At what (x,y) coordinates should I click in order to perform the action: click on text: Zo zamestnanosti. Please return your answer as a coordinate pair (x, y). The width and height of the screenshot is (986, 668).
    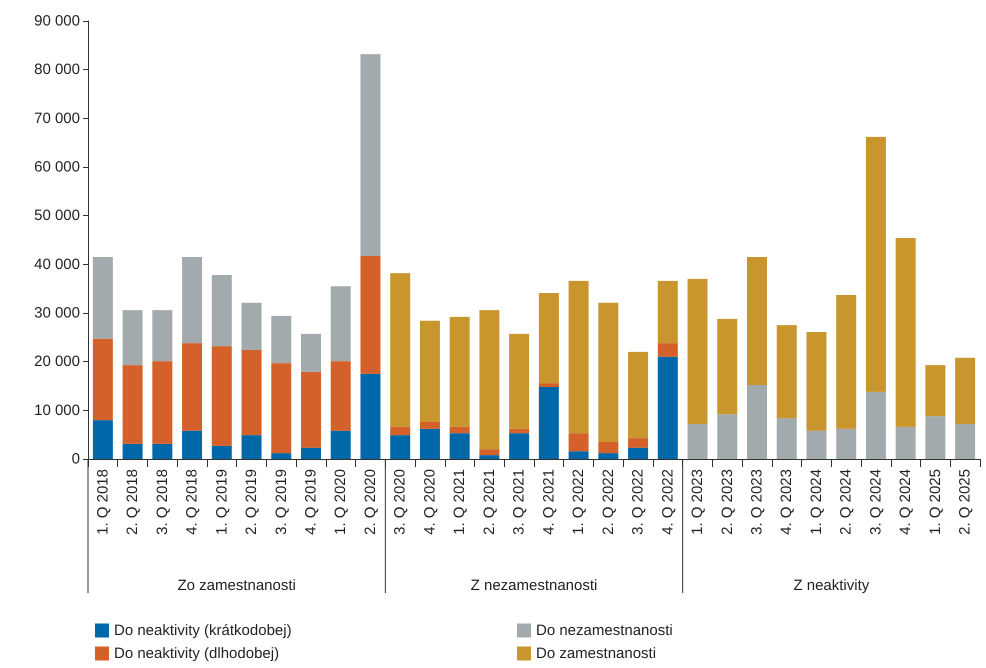
    Looking at the image, I should click on (236, 585).